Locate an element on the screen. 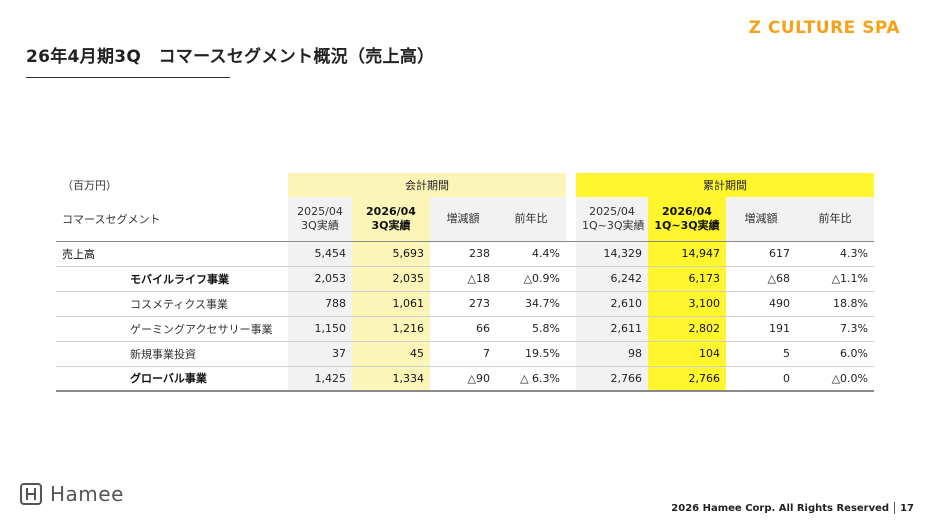 This screenshot has width=932, height=522. col-prev-quarter: 2025/04 3Q実績 is located at coordinates (320, 219).